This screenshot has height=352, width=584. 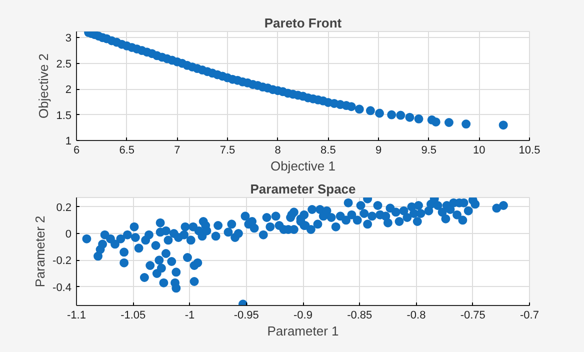 What do you see at coordinates (40, 252) in the screenshot?
I see `y-axis-title: Parameter 2` at bounding box center [40, 252].